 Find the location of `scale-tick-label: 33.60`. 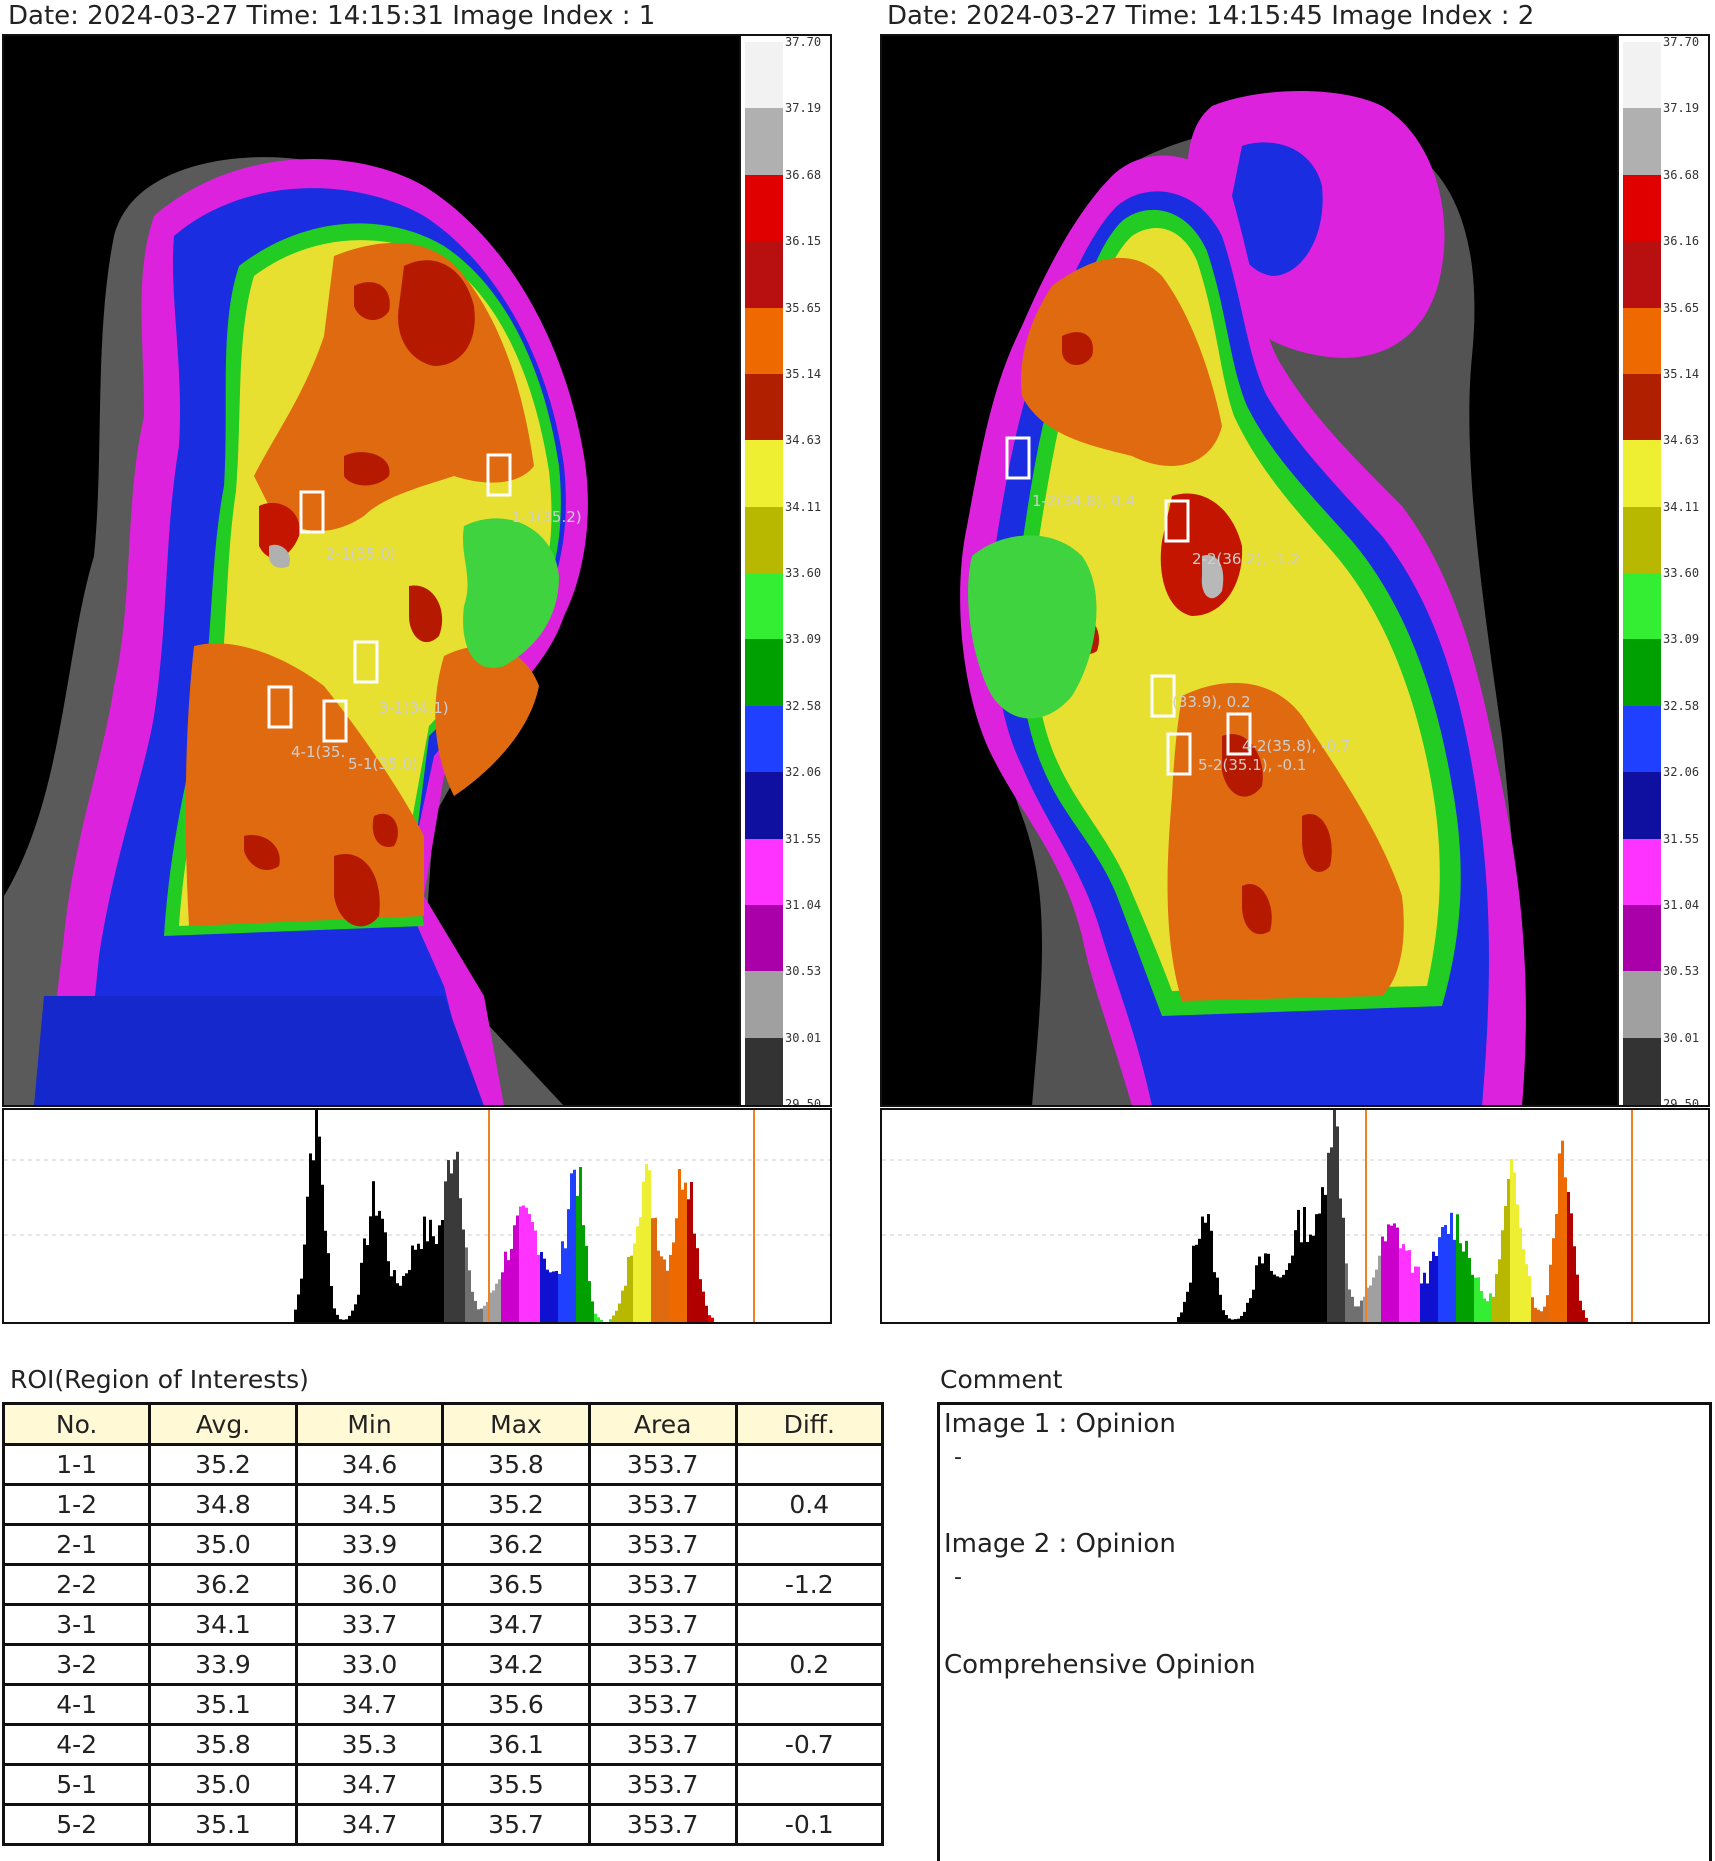

scale-tick-label: 33.60 is located at coordinates (803, 573).